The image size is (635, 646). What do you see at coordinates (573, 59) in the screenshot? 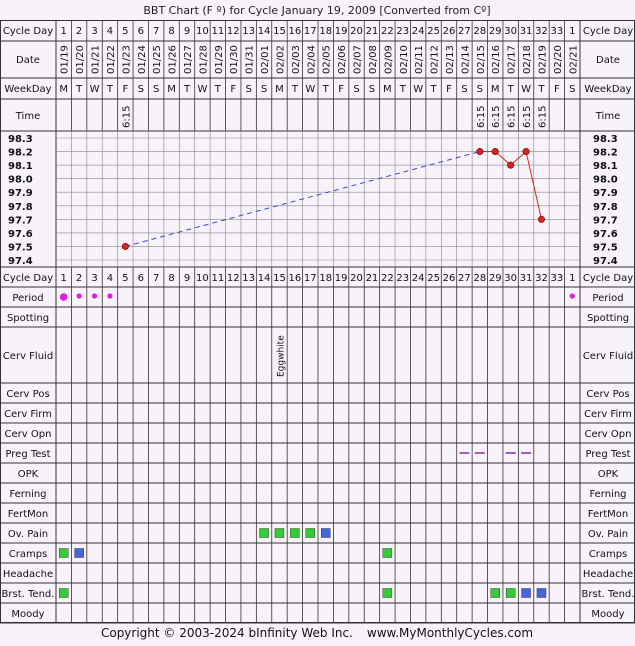
I see `date-label-cell: 02/21` at bounding box center [573, 59].